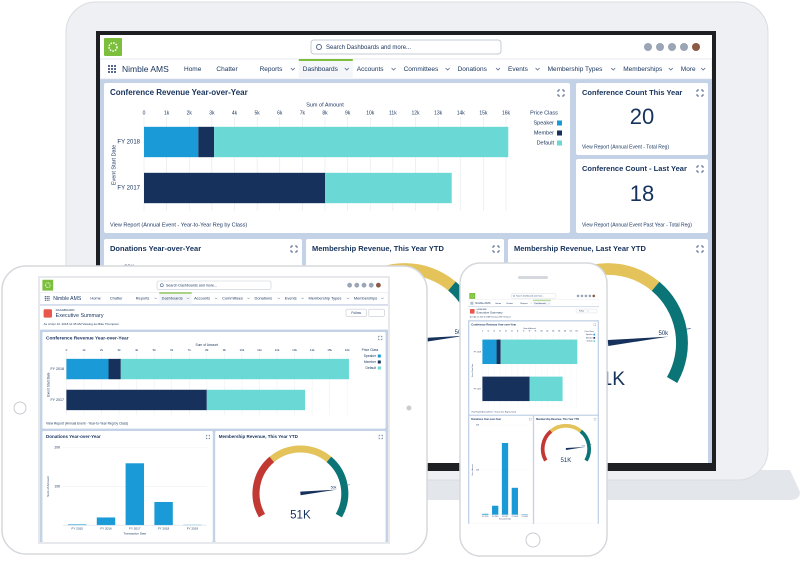 The height and width of the screenshot is (581, 809). What do you see at coordinates (378, 248) in the screenshot?
I see `panel-title: Membership Revenue, This Year YTD` at bounding box center [378, 248].